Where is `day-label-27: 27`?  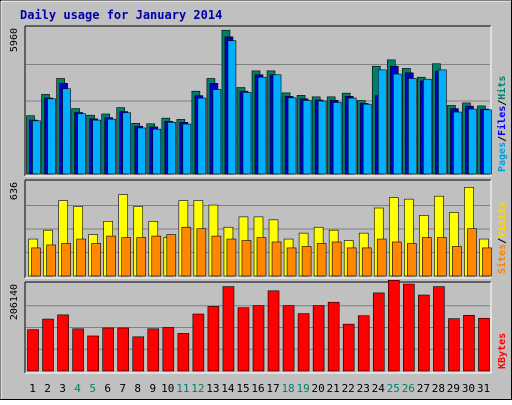 day-label-27: 27 is located at coordinates (423, 388).